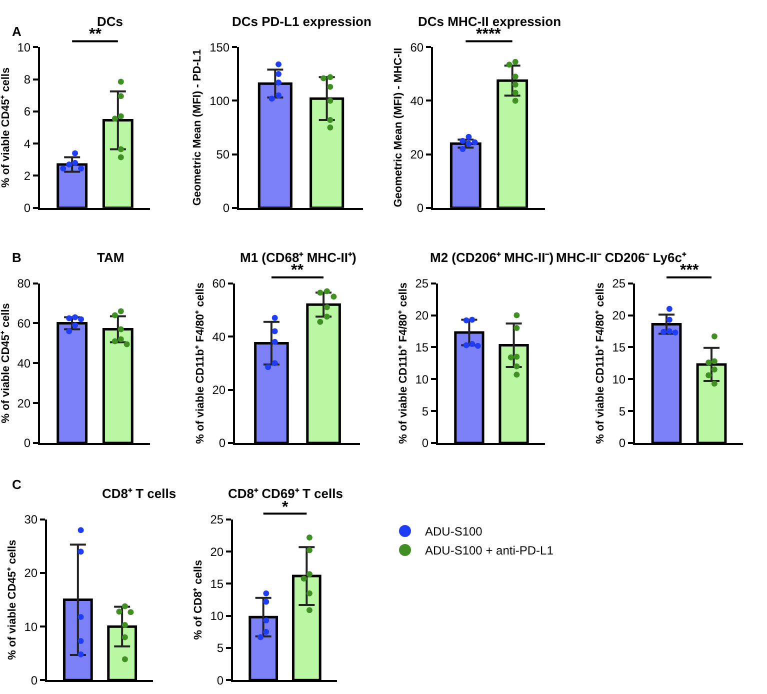 This screenshot has height=694, width=767. What do you see at coordinates (302, 21) in the screenshot?
I see `chart-title: DCs PD-L1 expression` at bounding box center [302, 21].